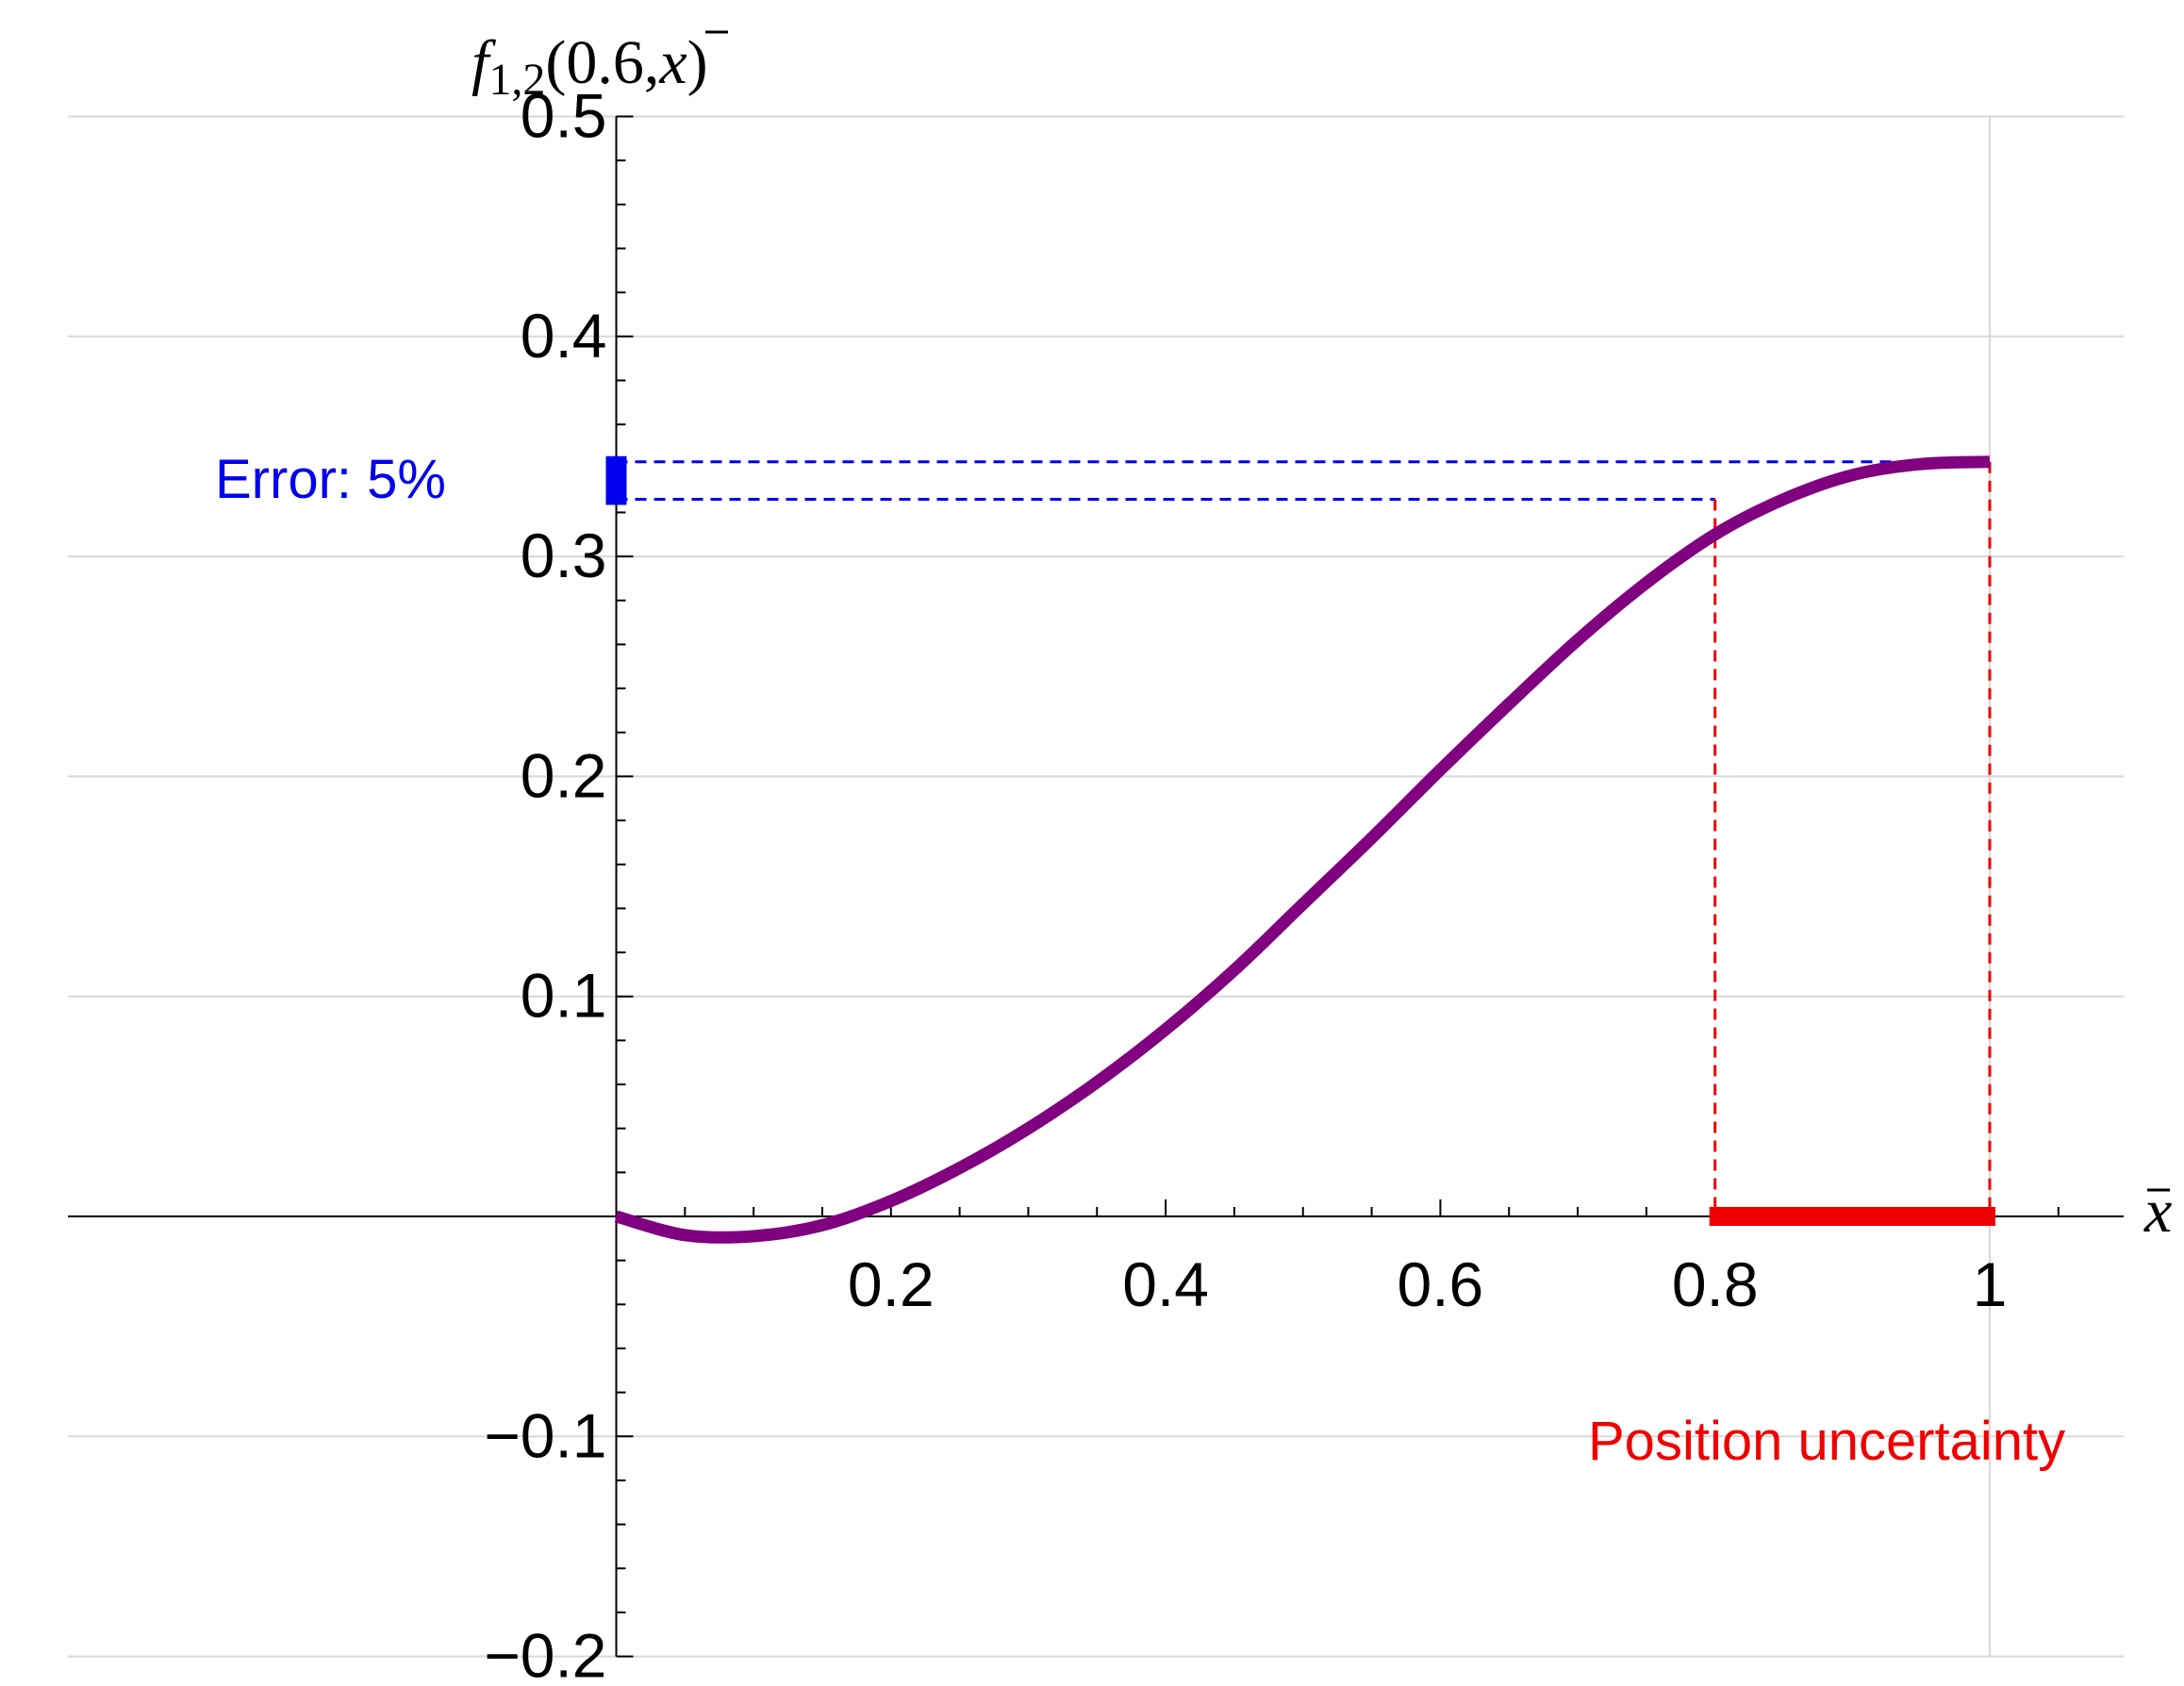  Describe the element at coordinates (1852, 1216) in the screenshot. I see `position-band-bar` at that location.